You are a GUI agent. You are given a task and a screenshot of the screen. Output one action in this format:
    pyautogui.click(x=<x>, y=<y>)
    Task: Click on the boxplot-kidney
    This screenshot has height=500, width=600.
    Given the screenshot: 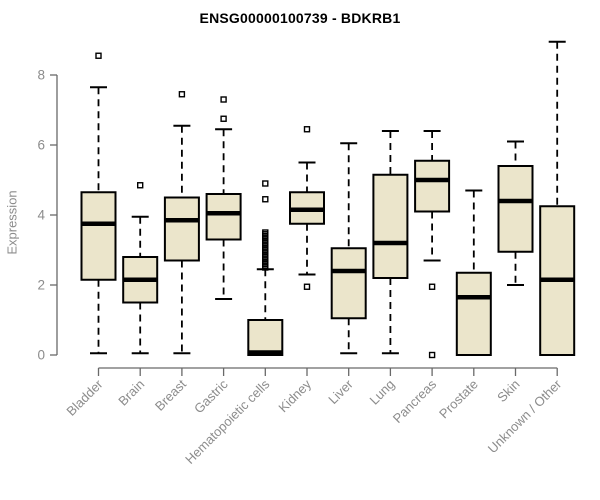 What is the action you would take?
    pyautogui.click(x=307, y=208)
    